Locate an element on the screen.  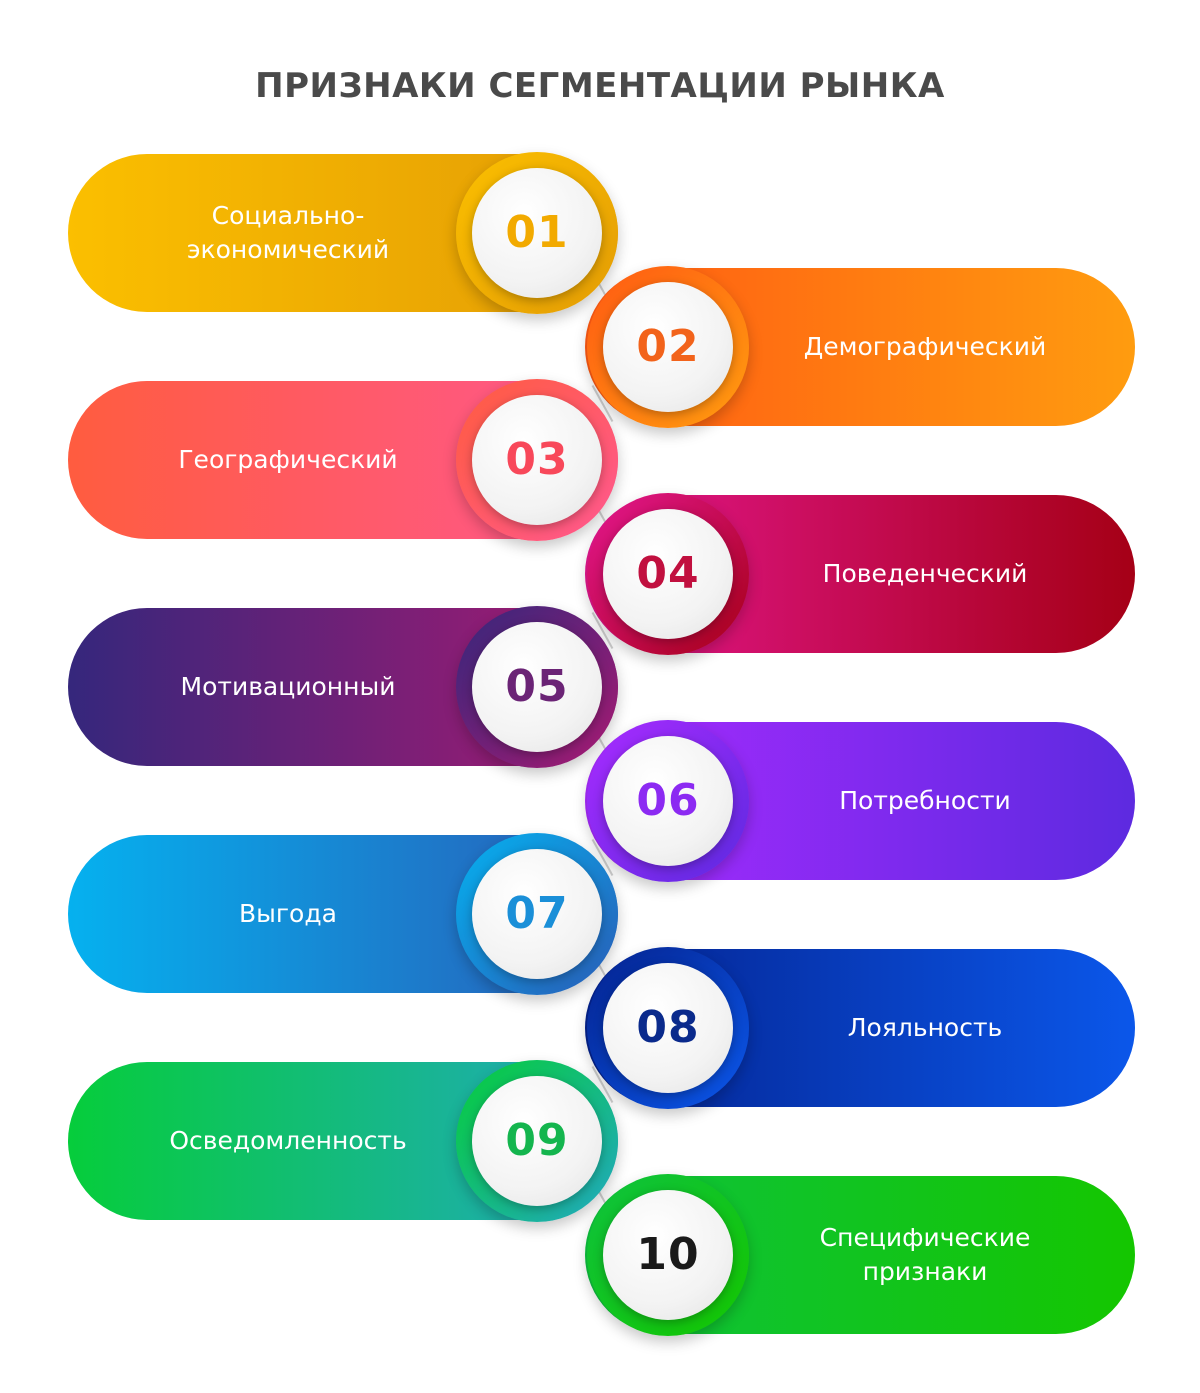
page-title: ПРИЗНАКИ СЕГМЕНТАЦИИ РЫНКА is located at coordinates (600, 86).